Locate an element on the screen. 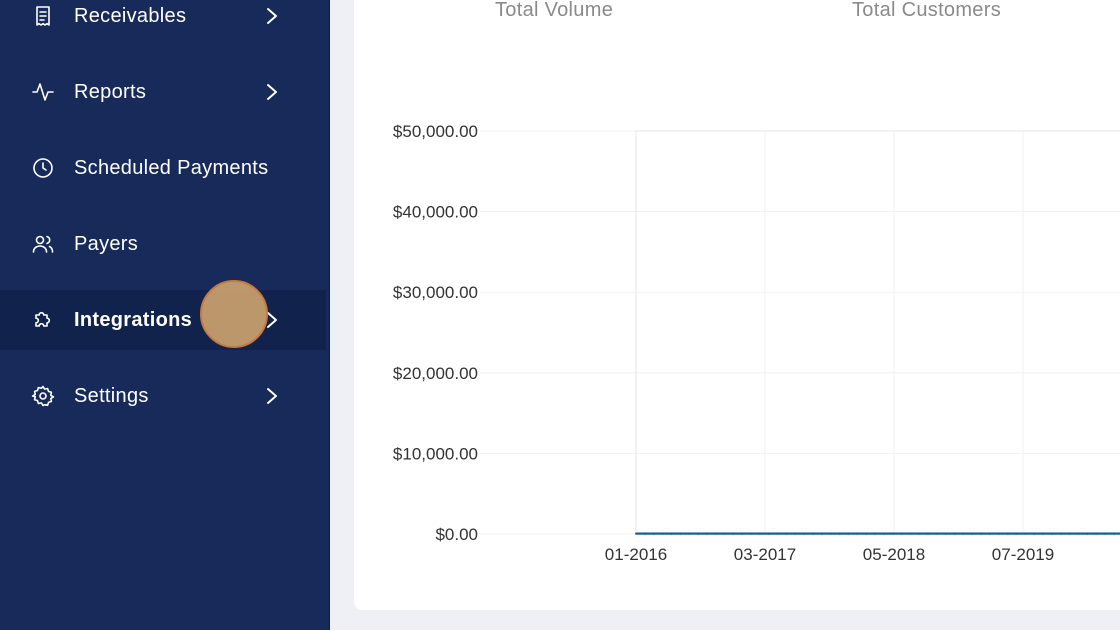  x-tick-label: 03-2017 is located at coordinates (765, 554).